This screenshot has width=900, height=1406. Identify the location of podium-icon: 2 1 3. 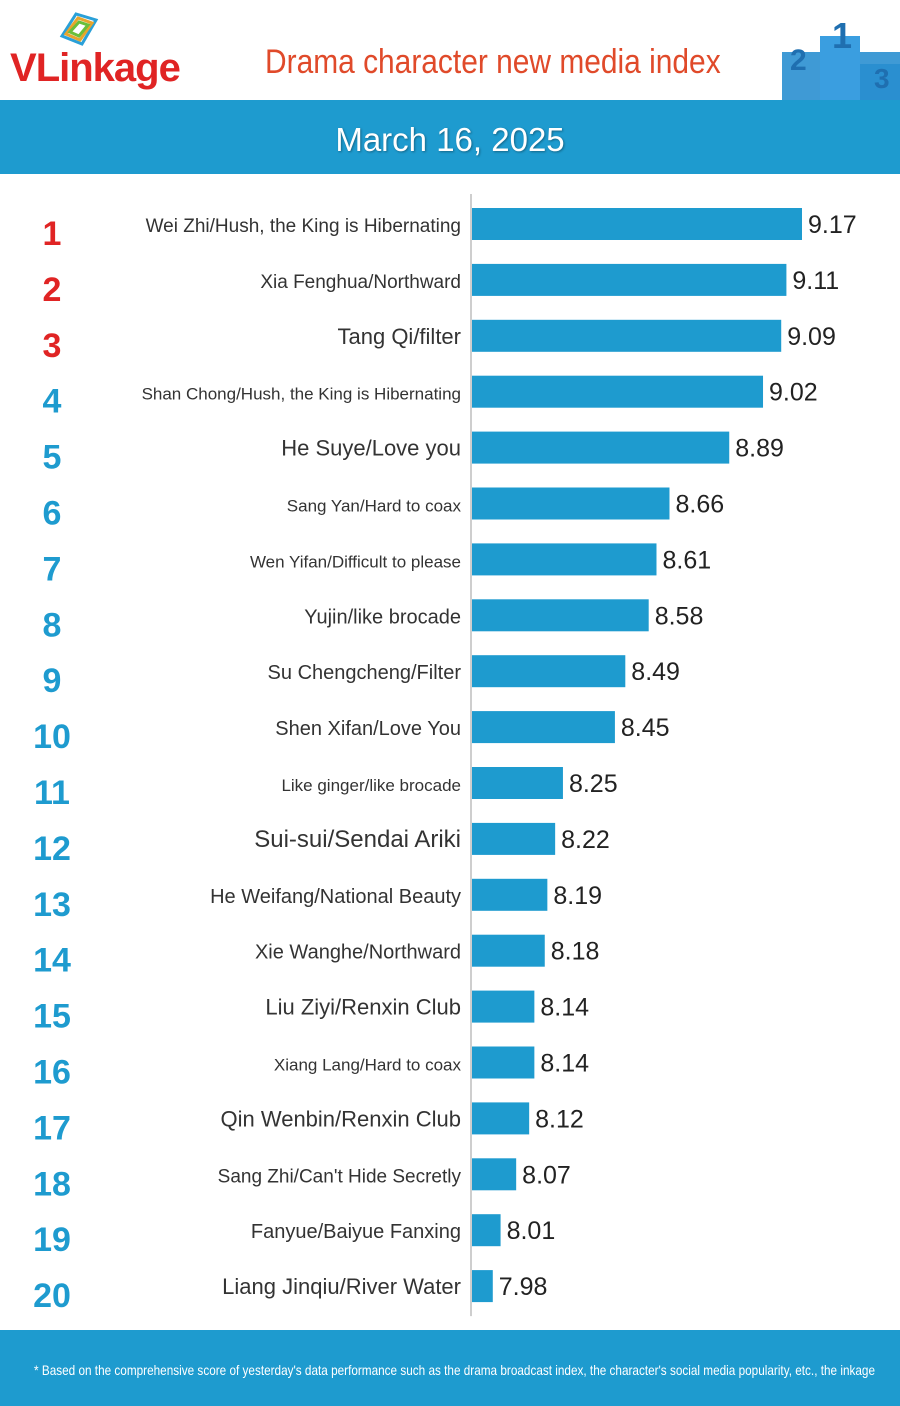
(841, 57).